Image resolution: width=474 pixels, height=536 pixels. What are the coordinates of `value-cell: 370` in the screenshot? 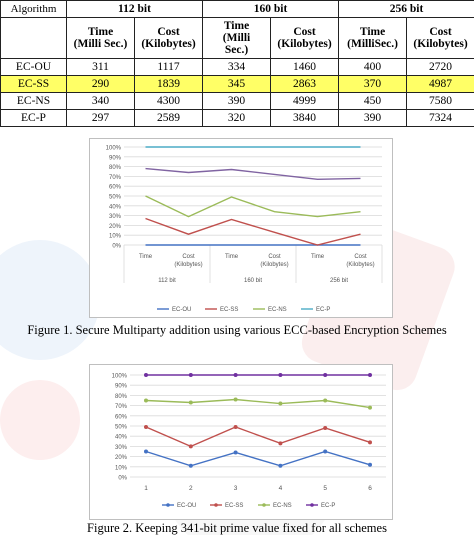 It's located at (373, 84).